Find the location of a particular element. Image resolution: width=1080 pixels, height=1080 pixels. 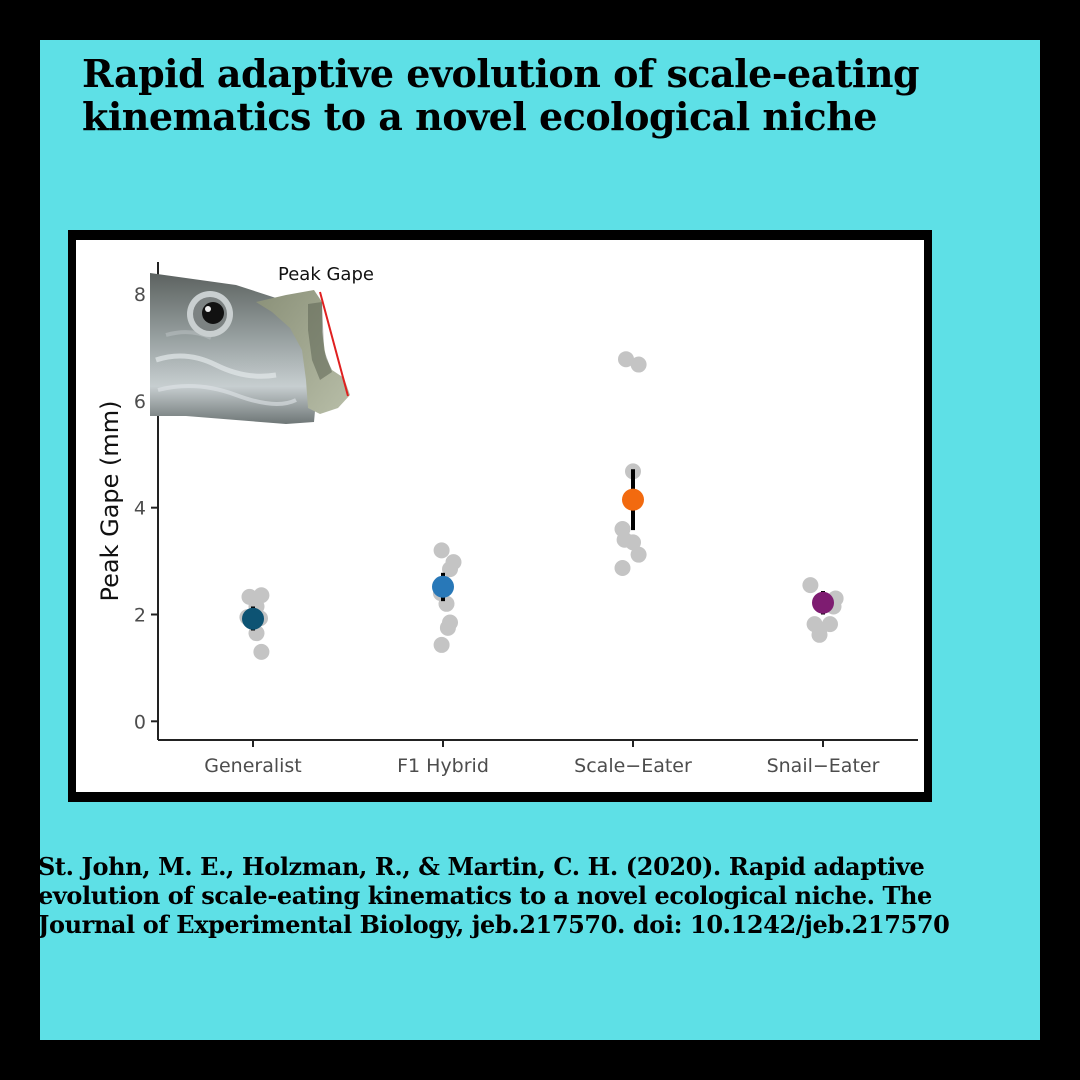

x-tick-label: F1 Hybrid is located at coordinates (443, 766).